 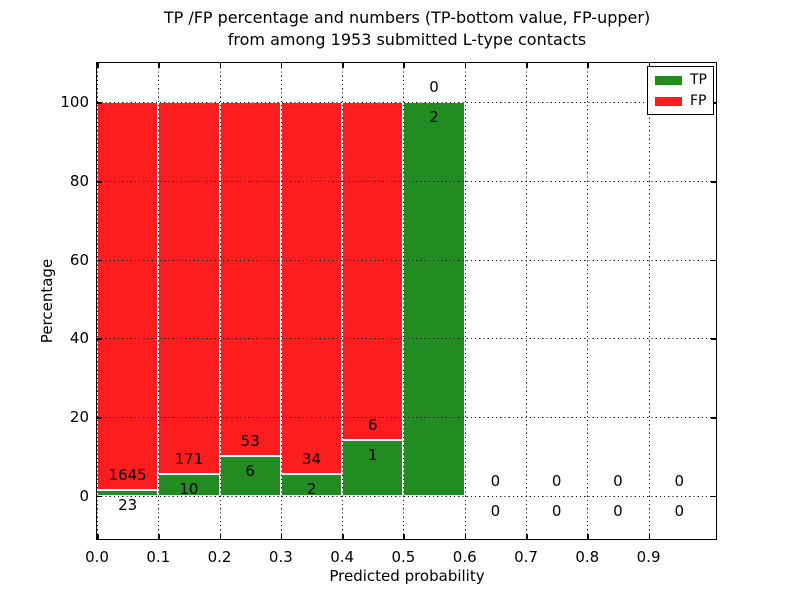 What do you see at coordinates (407, 576) in the screenshot?
I see `x-axis-label: Predicted probability` at bounding box center [407, 576].